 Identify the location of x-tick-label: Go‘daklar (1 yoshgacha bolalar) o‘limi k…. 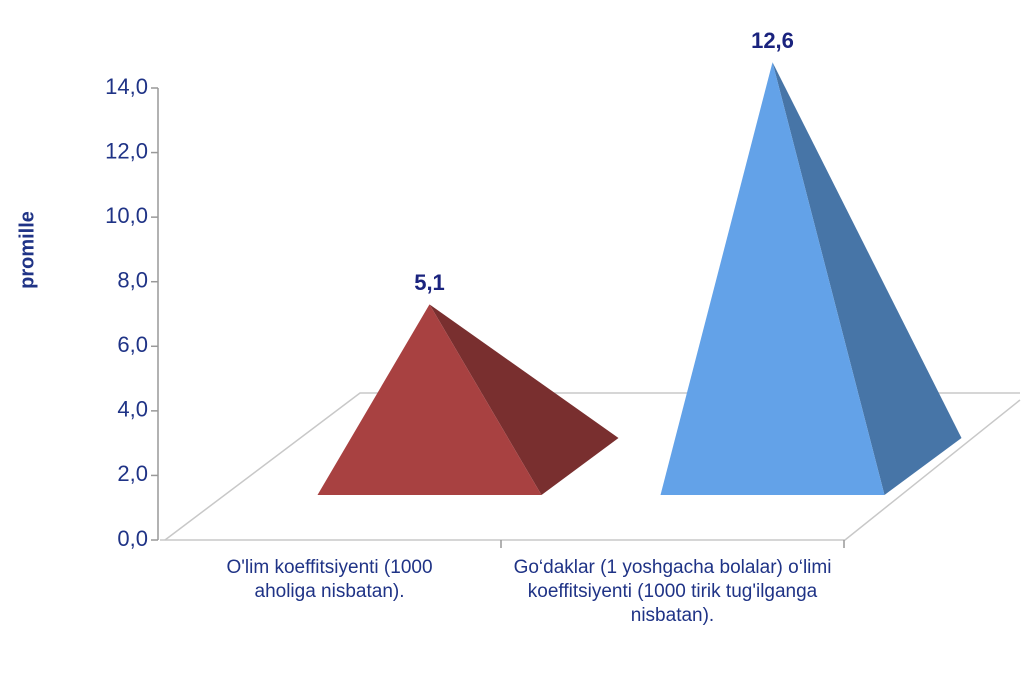
(672, 591).